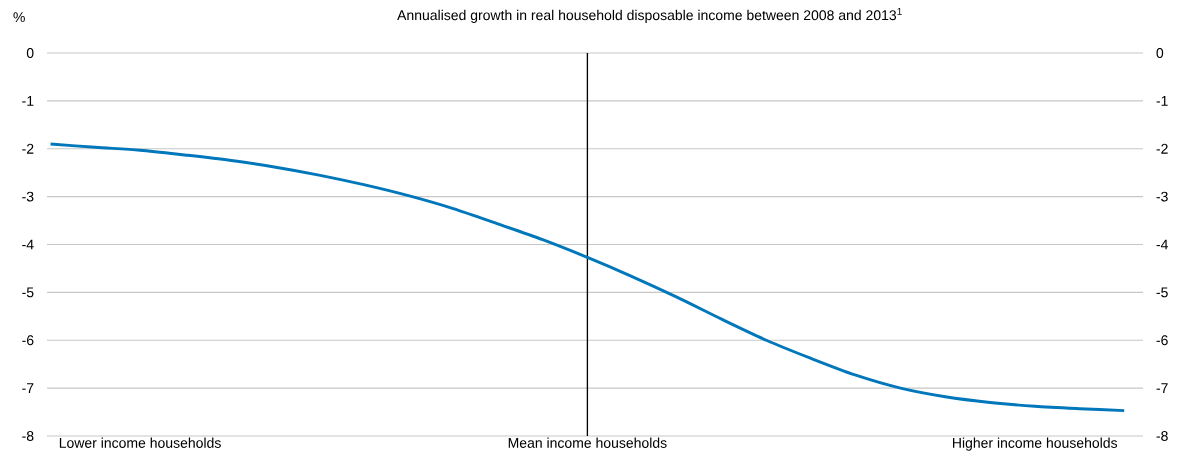 This screenshot has width=1179, height=459. What do you see at coordinates (1162, 340) in the screenshot?
I see `y2-tick-label: -6` at bounding box center [1162, 340].